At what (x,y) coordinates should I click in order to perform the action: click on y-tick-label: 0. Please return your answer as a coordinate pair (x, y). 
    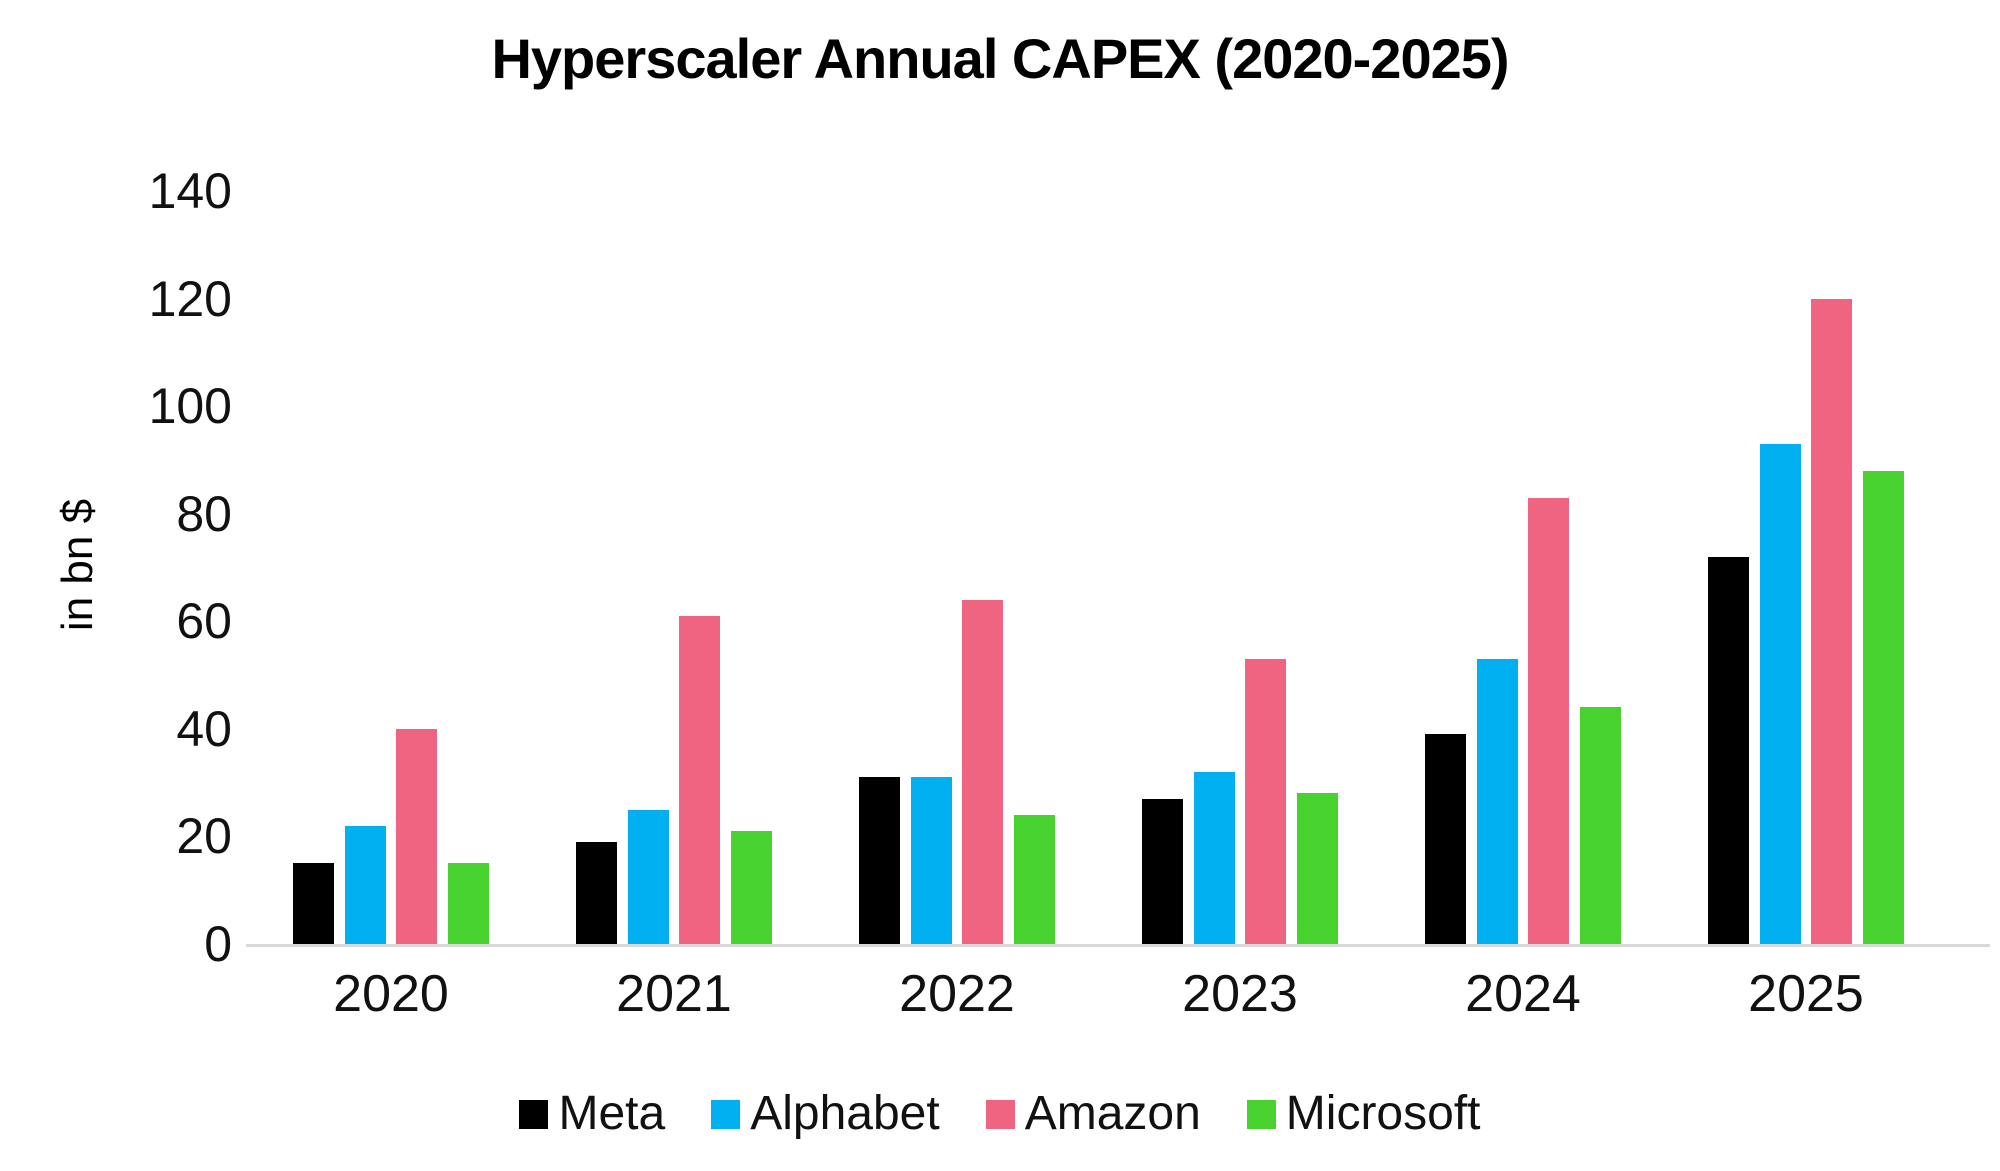
    Looking at the image, I should click on (218, 944).